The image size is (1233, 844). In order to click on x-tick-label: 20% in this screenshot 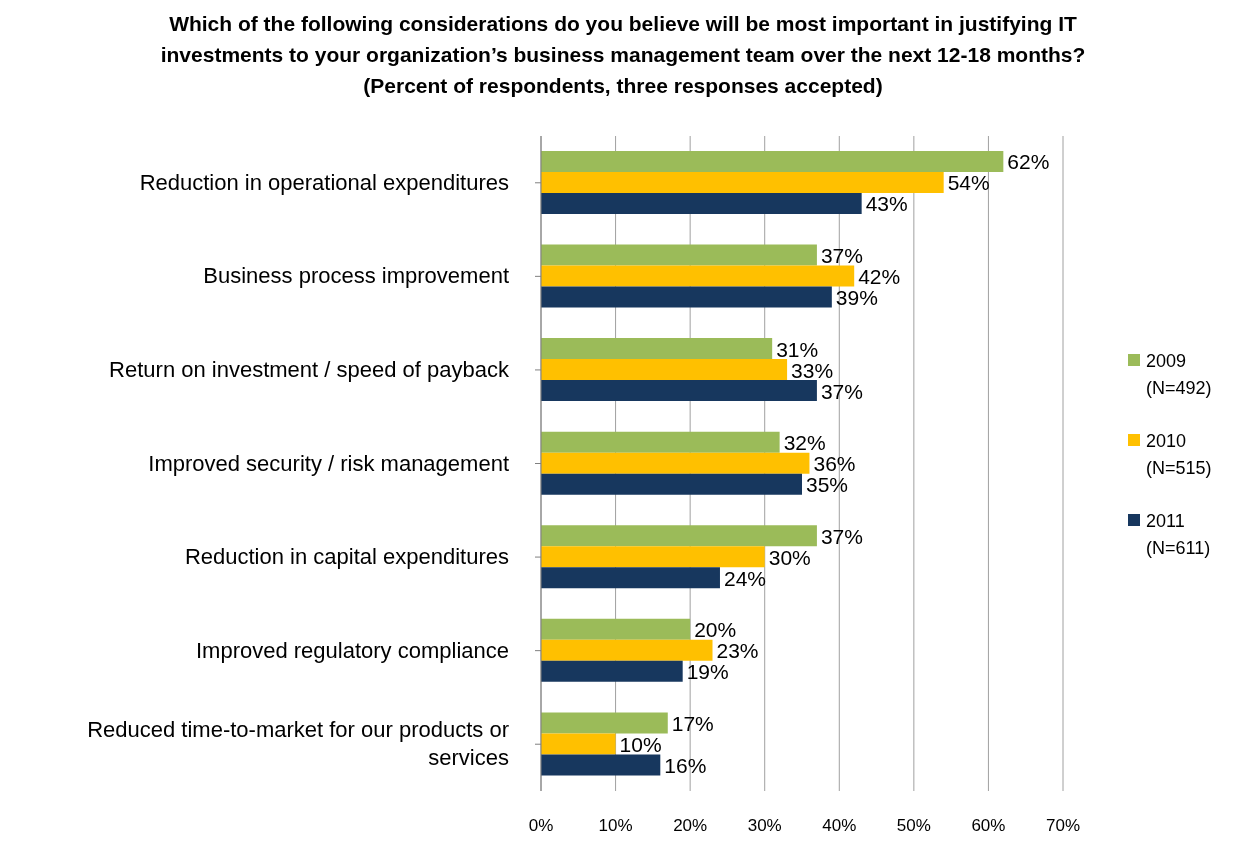, I will do `click(690, 826)`.